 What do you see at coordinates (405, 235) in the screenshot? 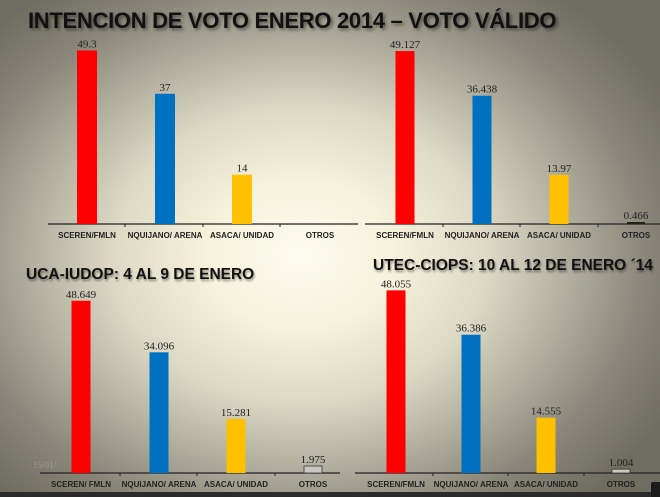
I see `x-tick-label-top-right-sceren-fmln: SCEREN/FMLN` at bounding box center [405, 235].